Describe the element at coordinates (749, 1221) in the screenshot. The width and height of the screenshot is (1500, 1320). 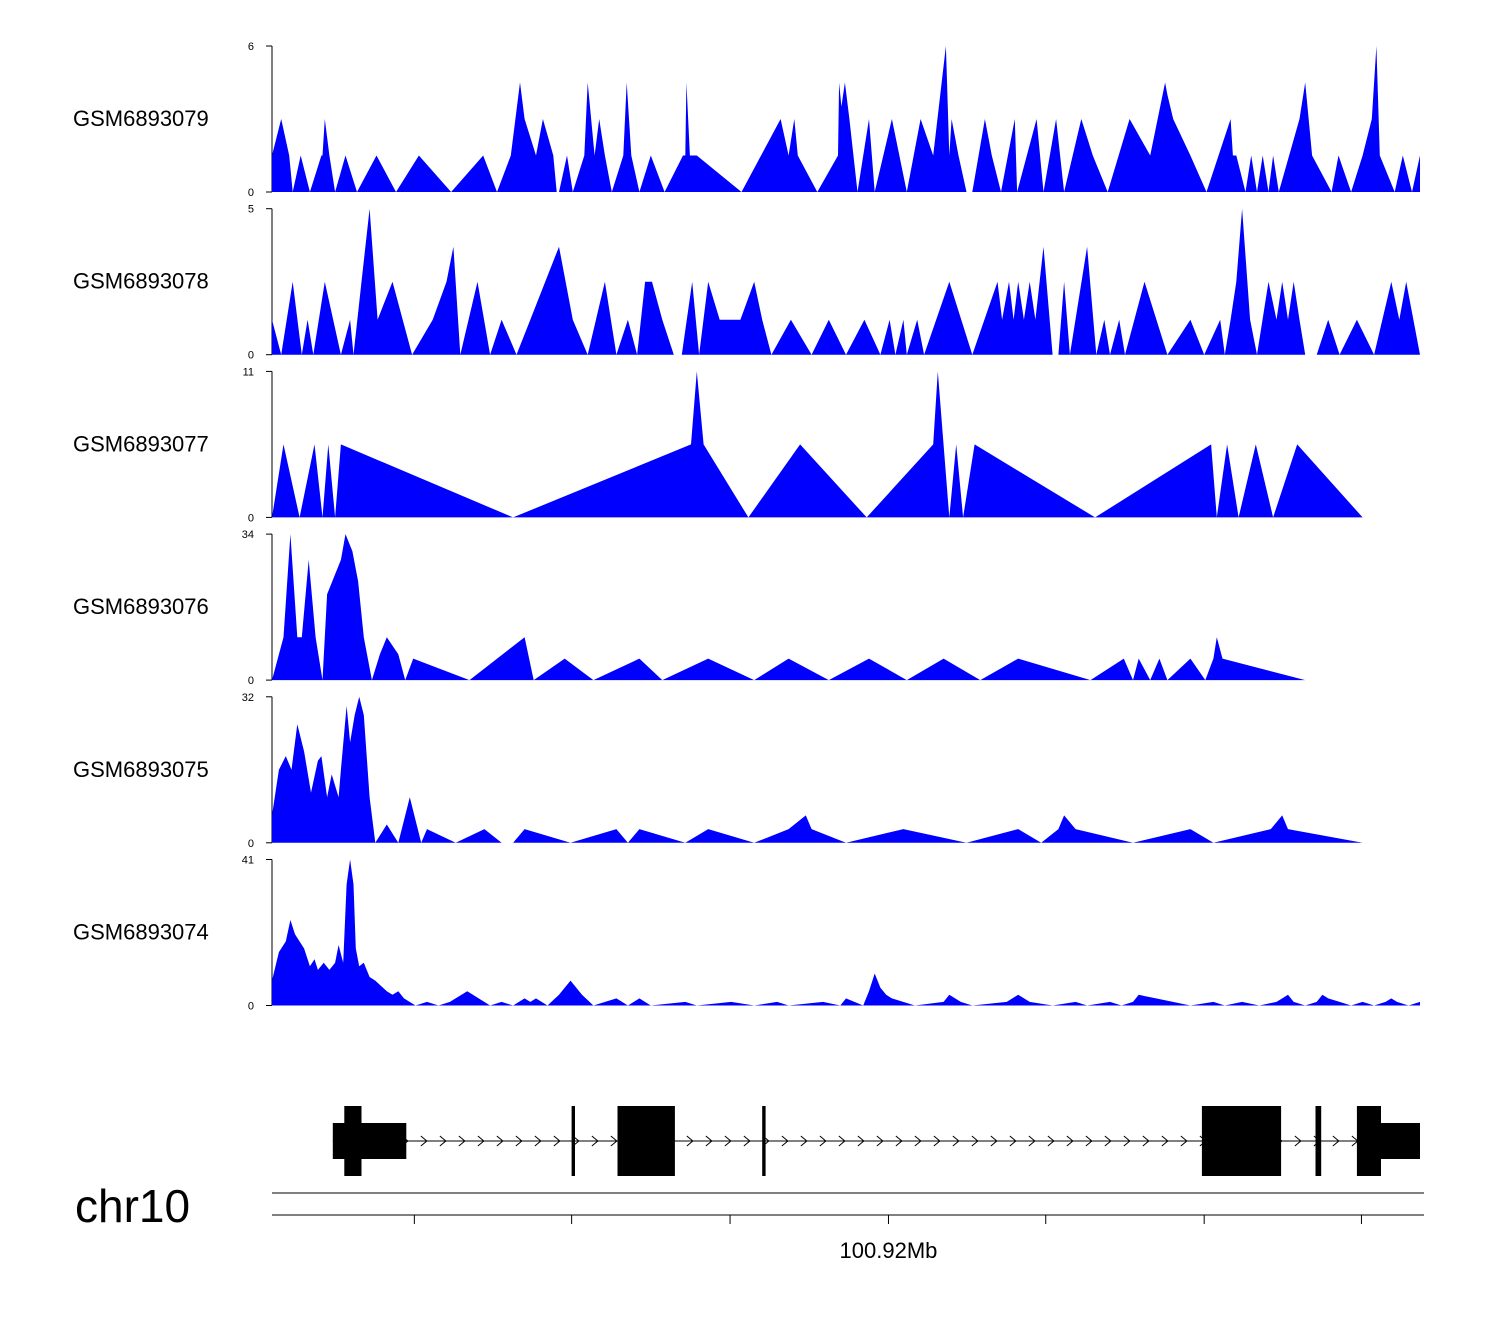
I see `genome-axis: chr10 100.92Mb` at that location.